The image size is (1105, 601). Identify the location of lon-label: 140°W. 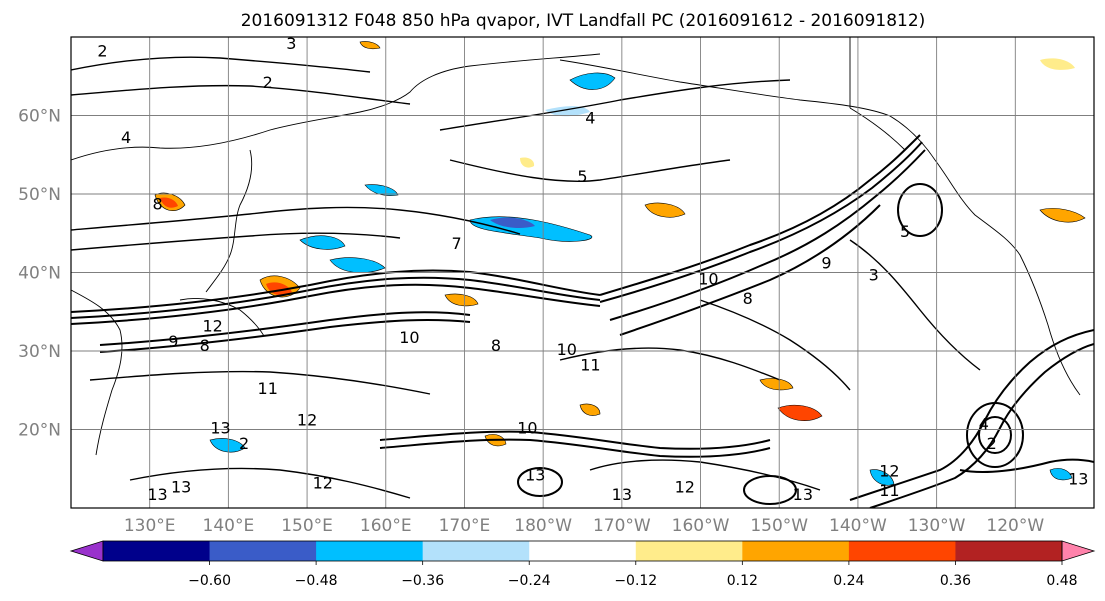
(858, 526).